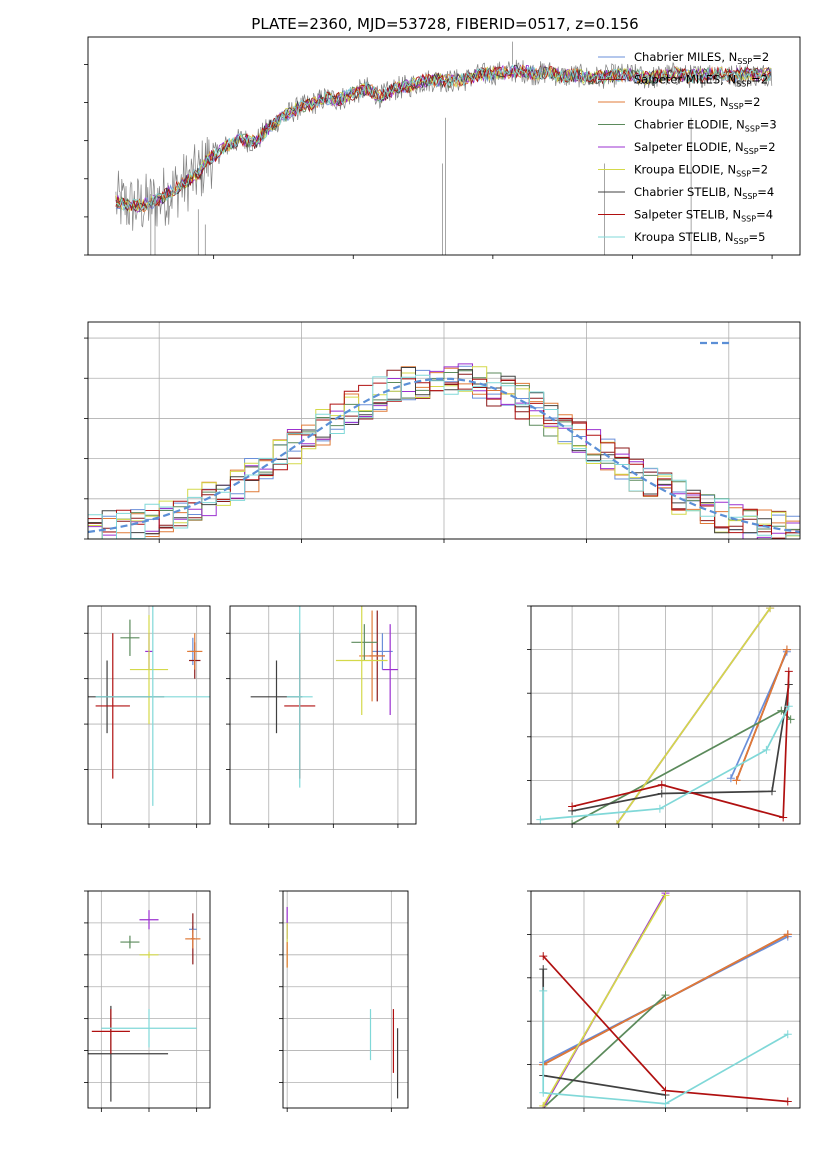 The image size is (819, 1170). I want to click on panel-massweight-vs-age, so click(664, 716).